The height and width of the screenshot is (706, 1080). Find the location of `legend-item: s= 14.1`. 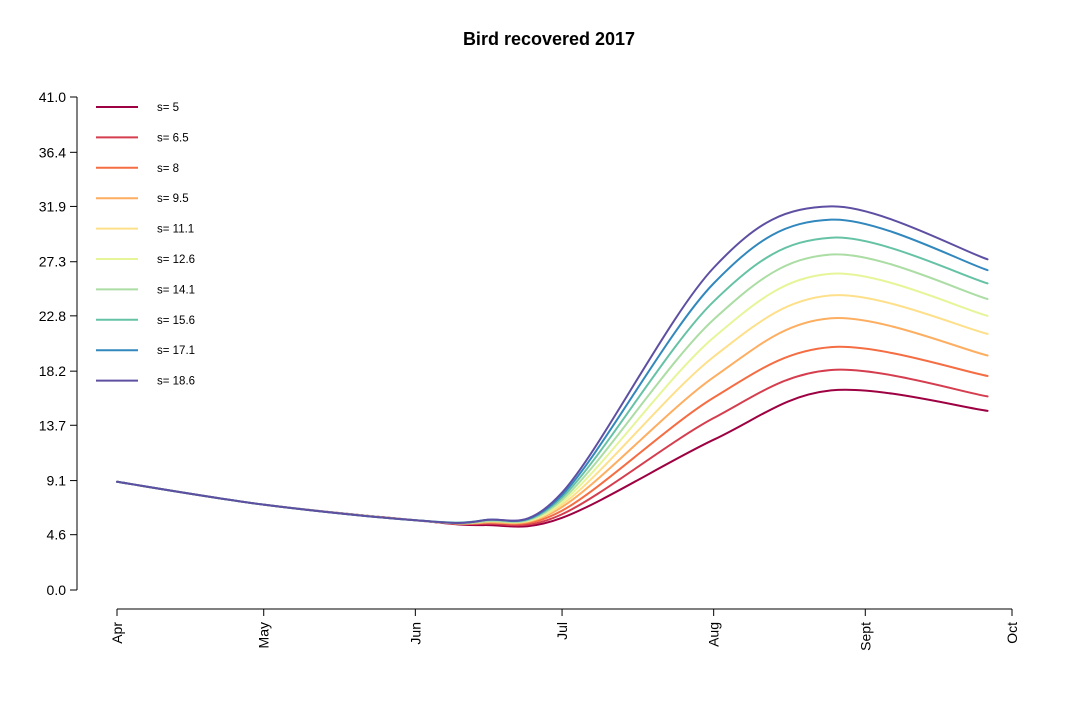

legend-item: s= 14.1 is located at coordinates (145, 290).